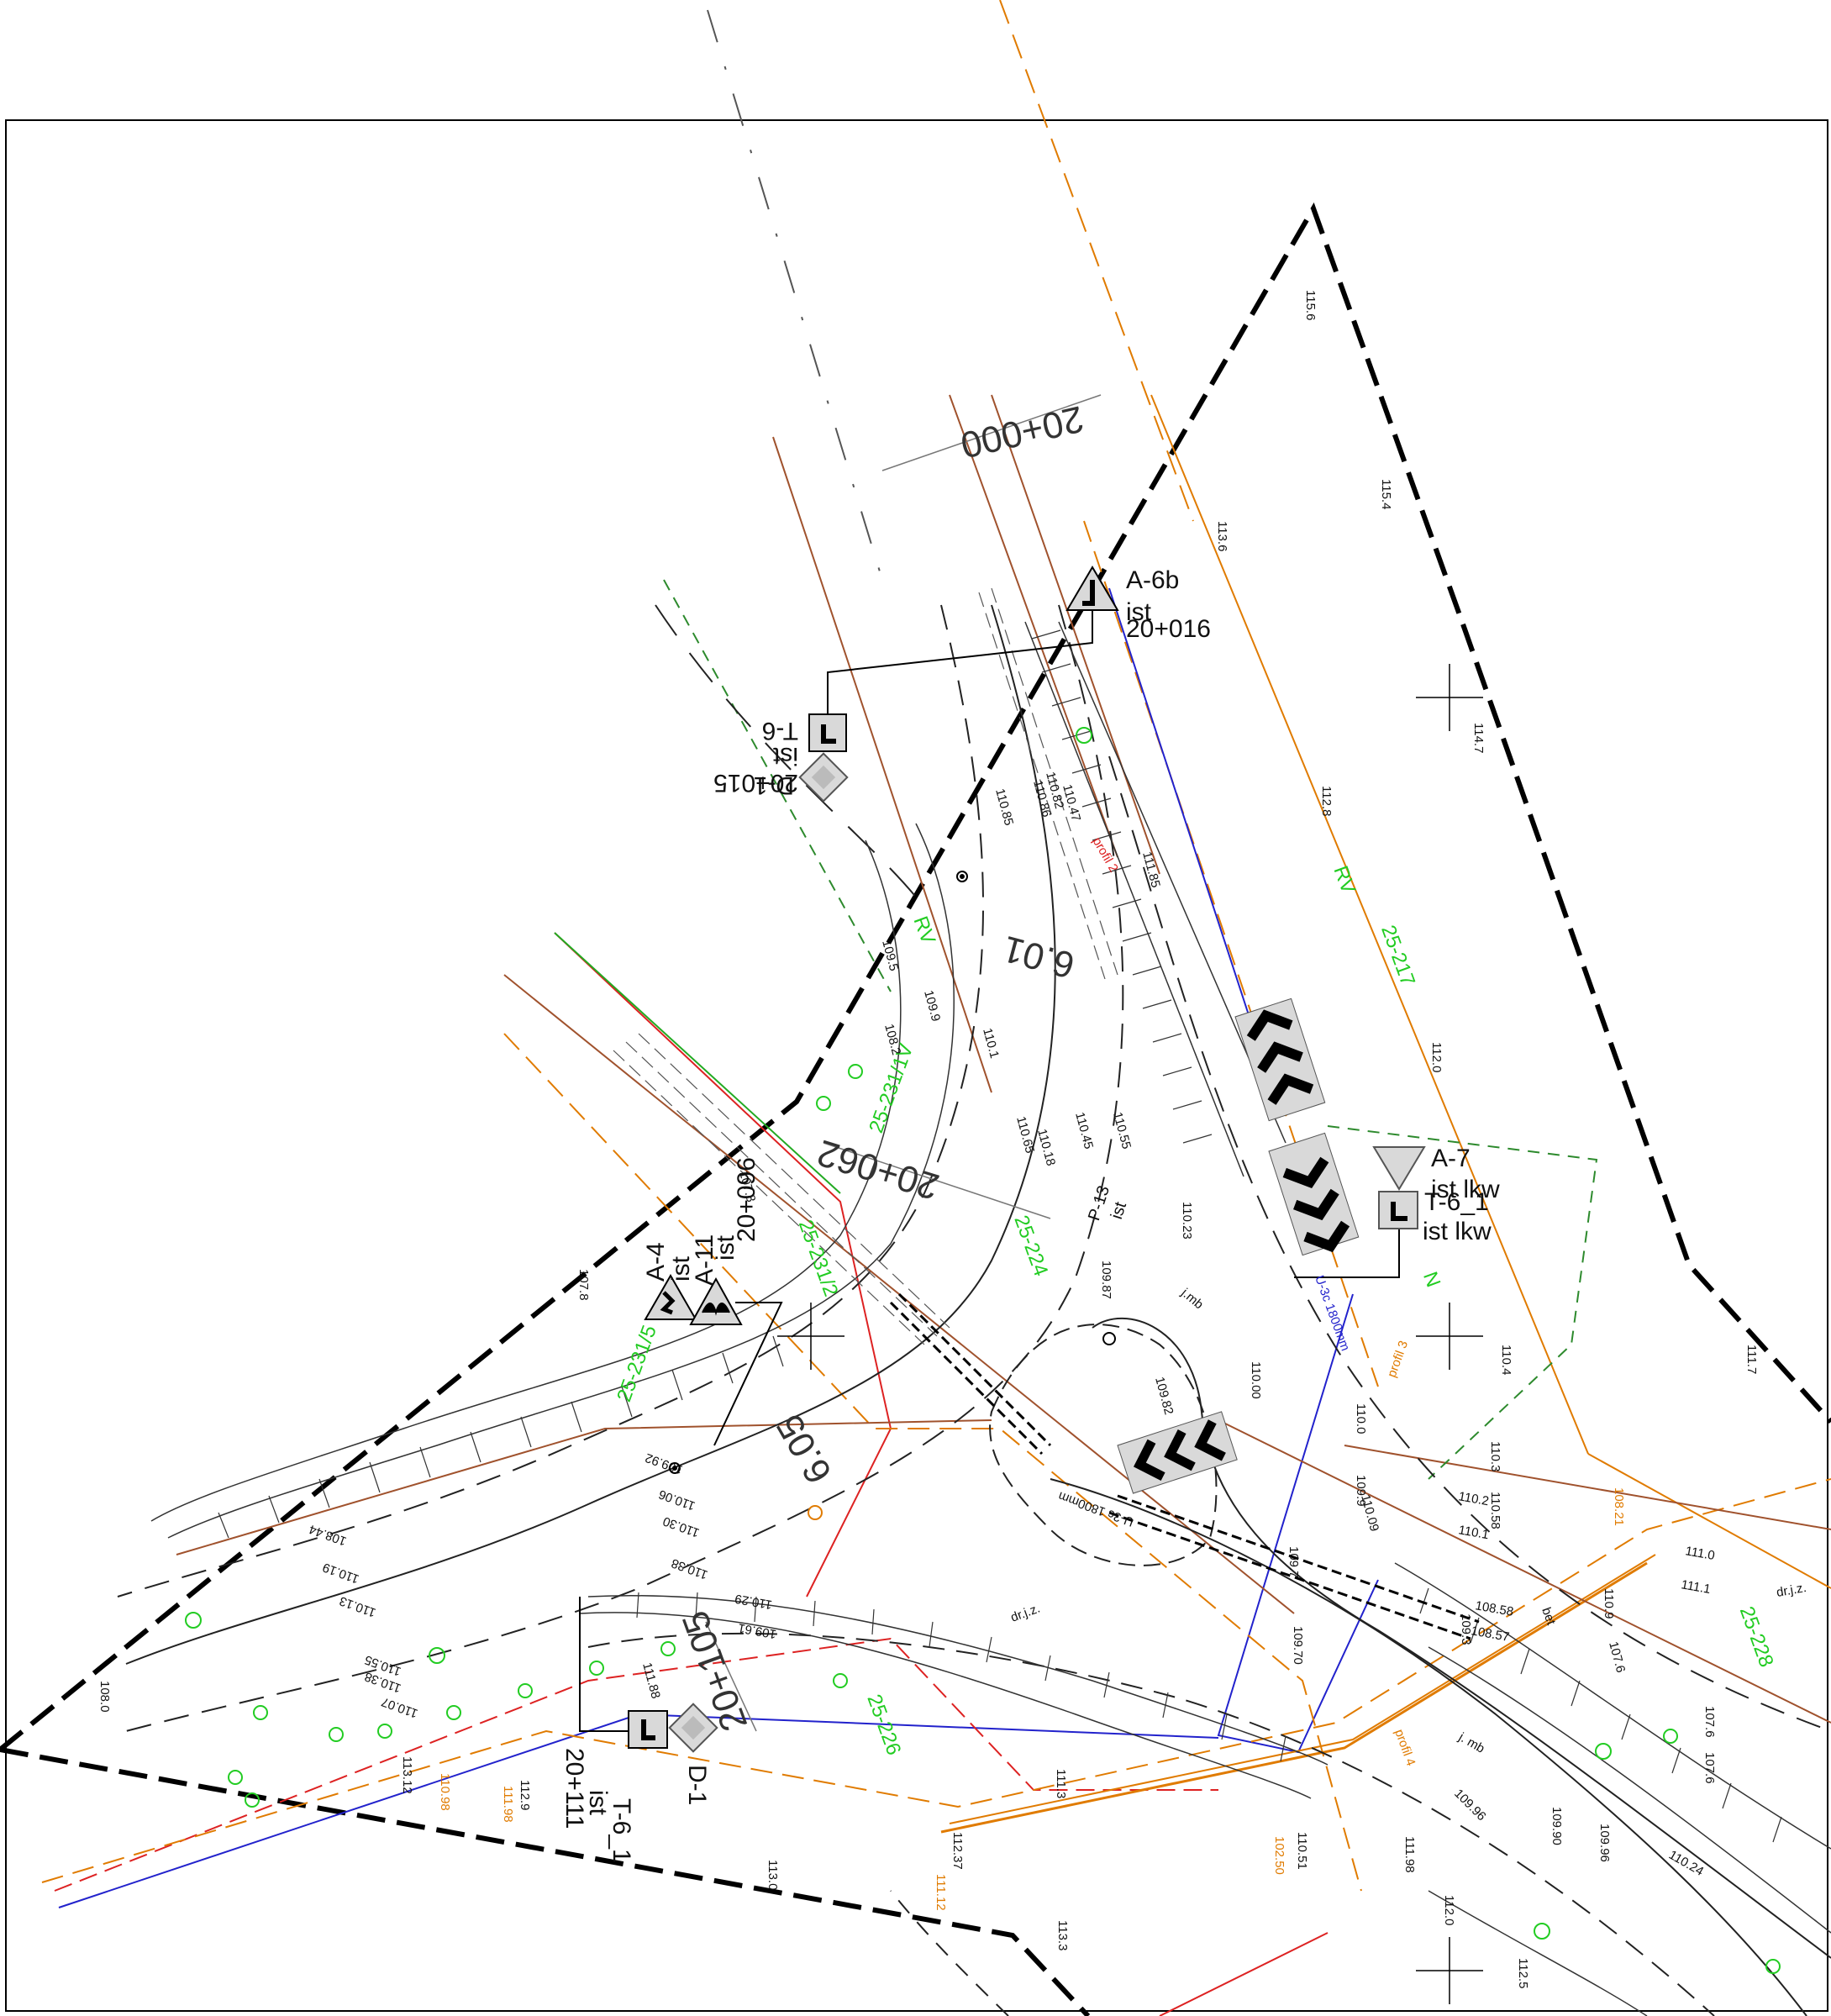 The width and height of the screenshot is (1831, 2016). What do you see at coordinates (1557, 1826) in the screenshot?
I see `elevation: 109.90` at bounding box center [1557, 1826].